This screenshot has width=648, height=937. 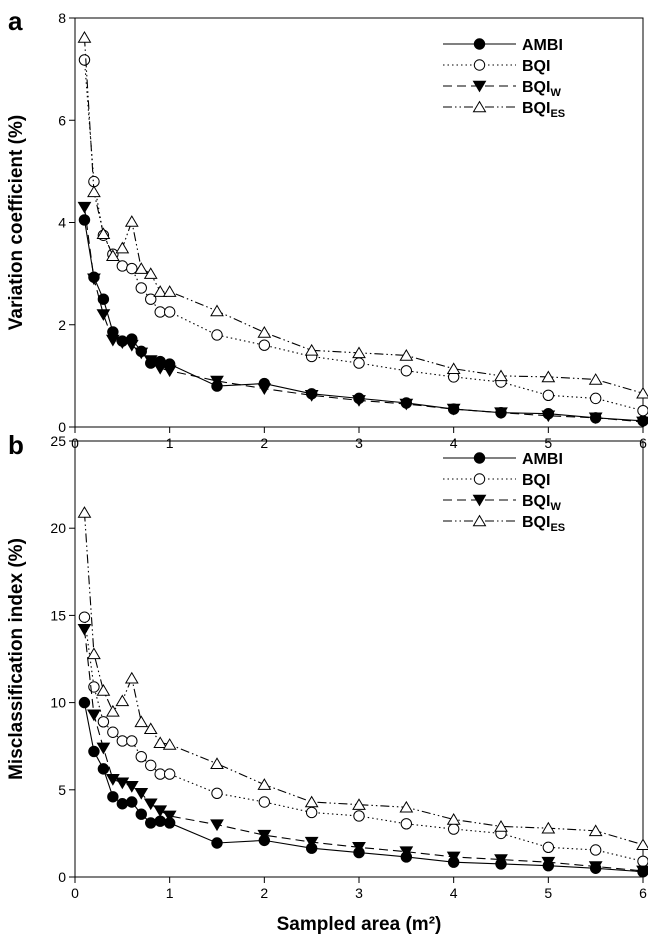 What do you see at coordinates (359, 893) in the screenshot?
I see `x-tick-label: 3` at bounding box center [359, 893].